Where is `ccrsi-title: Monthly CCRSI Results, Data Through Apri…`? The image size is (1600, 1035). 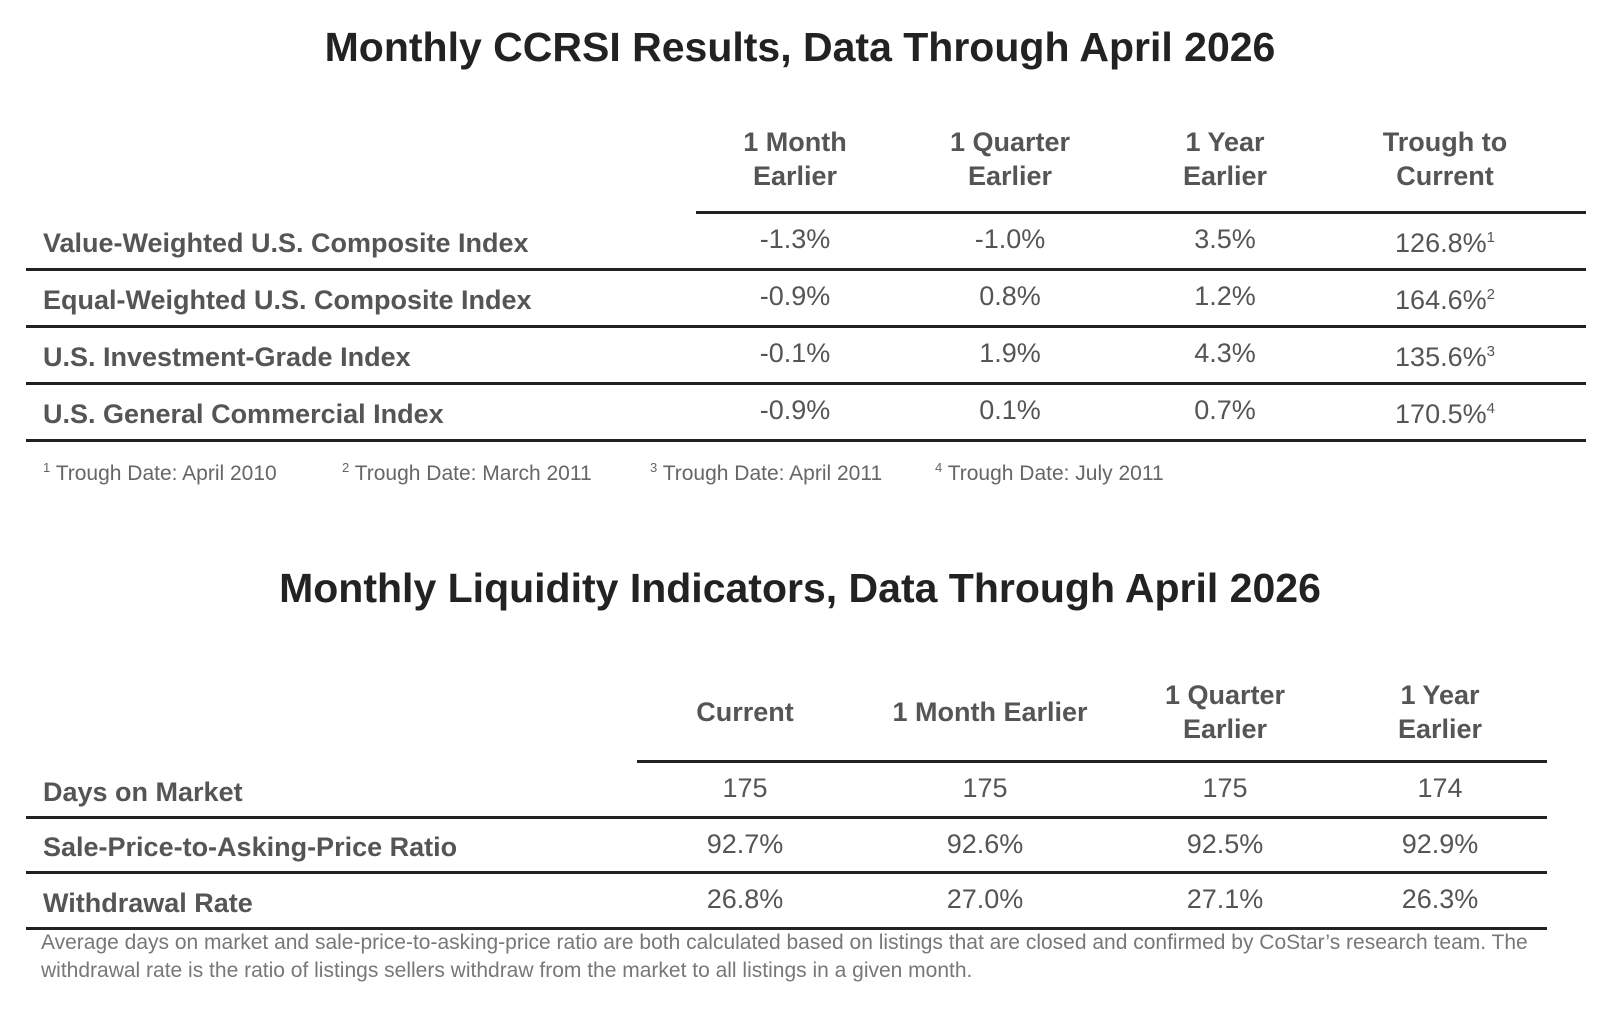
ccrsi-title: Monthly CCRSI Results, Data Through Apri… is located at coordinates (800, 47).